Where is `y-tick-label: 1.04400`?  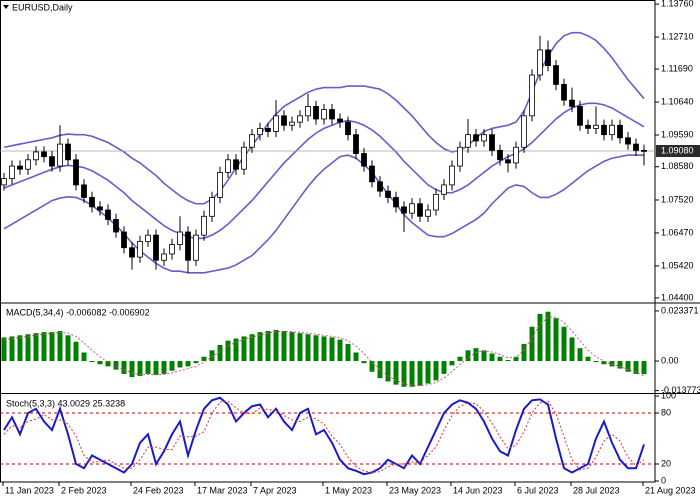
y-tick-label: 1.04400 is located at coordinates (677, 297).